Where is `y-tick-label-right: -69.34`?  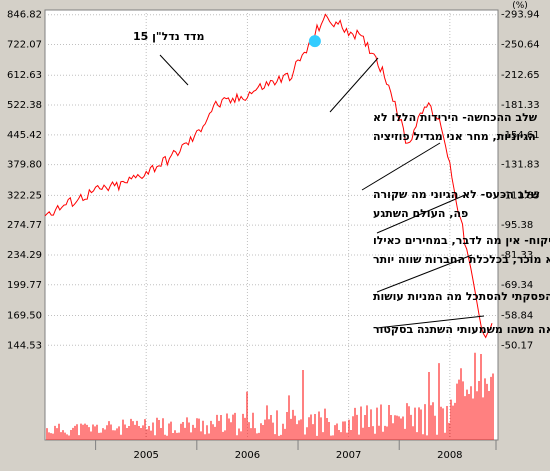
y-tick-label-right: -69.34 is located at coordinates (517, 285).